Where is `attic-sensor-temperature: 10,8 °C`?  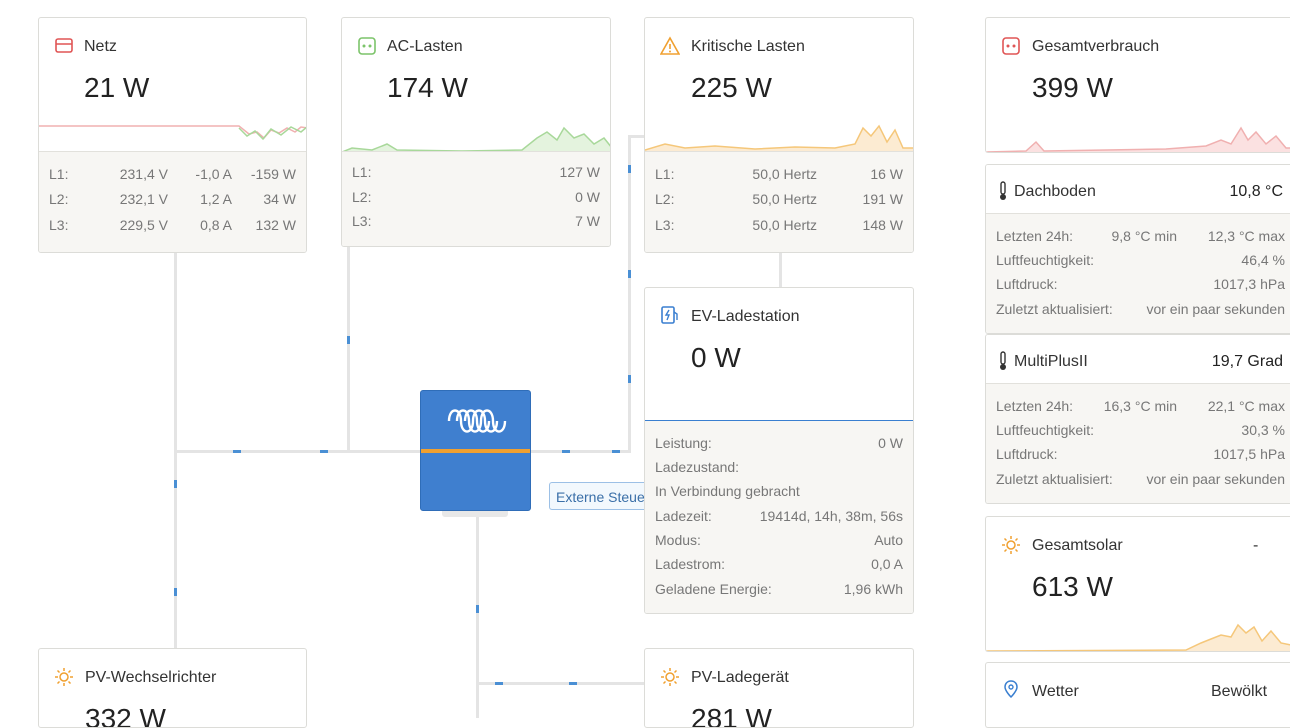 attic-sensor-temperature: 10,8 °C is located at coordinates (1256, 191).